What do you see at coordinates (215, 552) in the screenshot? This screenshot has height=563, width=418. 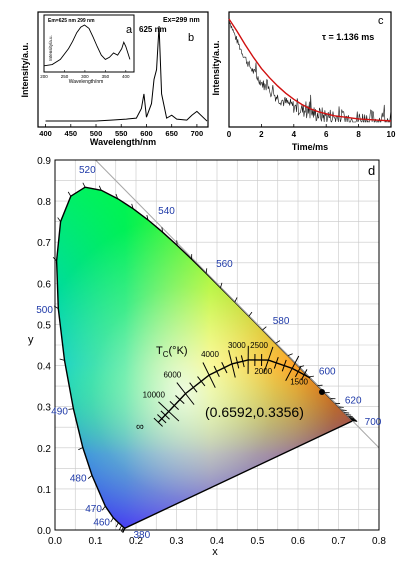 I see `panel-d-xlabel: x` at bounding box center [215, 552].